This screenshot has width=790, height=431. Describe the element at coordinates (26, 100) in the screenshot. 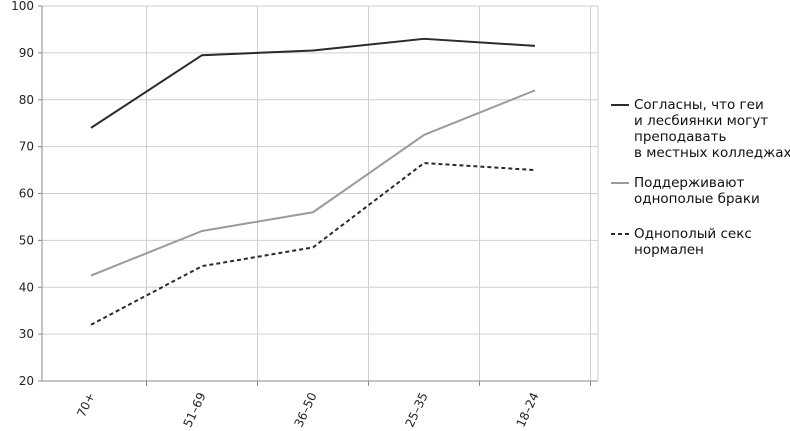

I see `y-tick-label: 80` at that location.